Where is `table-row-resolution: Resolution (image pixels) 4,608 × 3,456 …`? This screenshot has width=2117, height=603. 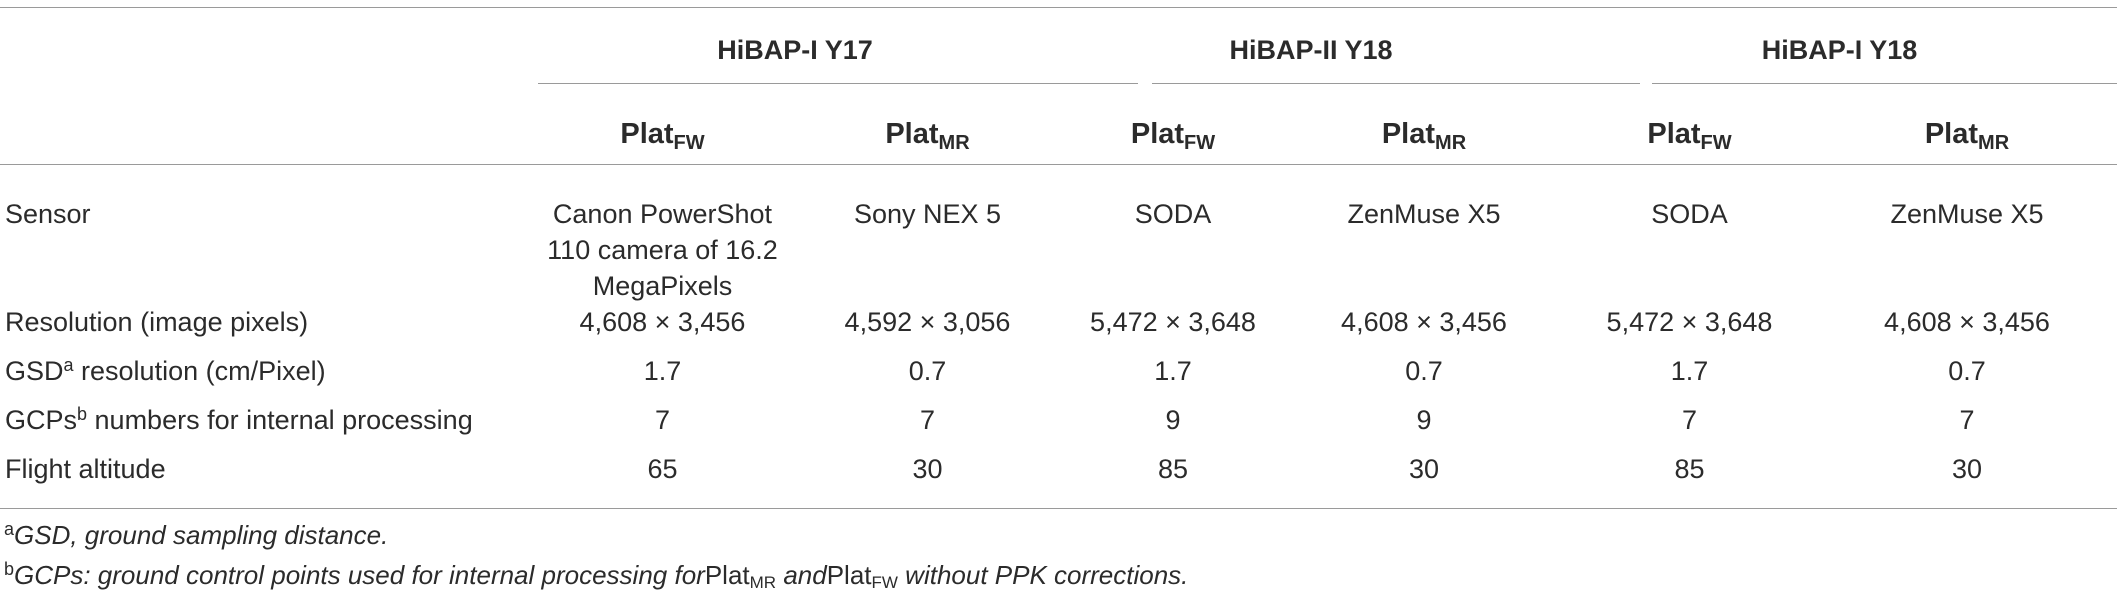
table-row-resolution: Resolution (image pixels) 4,608 × 3,456 … is located at coordinates (1058, 328).